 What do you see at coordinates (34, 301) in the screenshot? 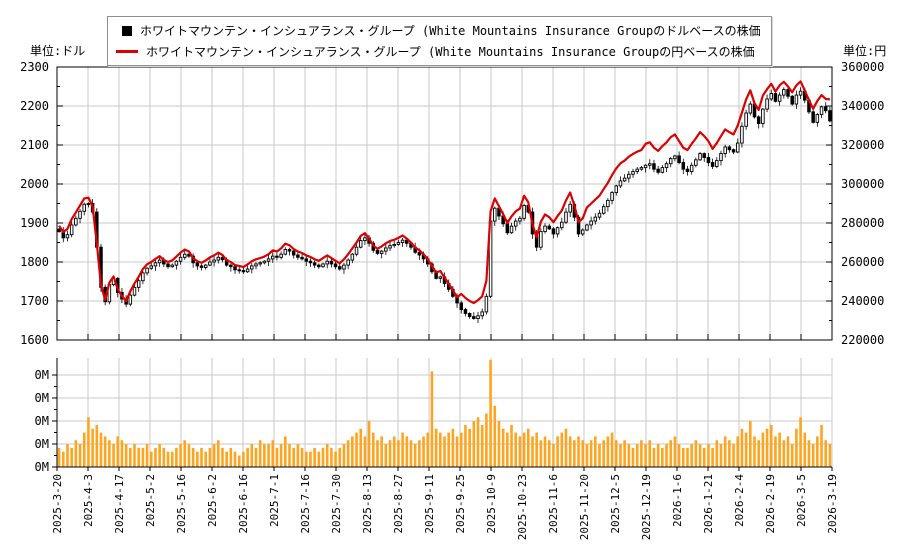
I see `left-axis-label: 1700` at bounding box center [34, 301].